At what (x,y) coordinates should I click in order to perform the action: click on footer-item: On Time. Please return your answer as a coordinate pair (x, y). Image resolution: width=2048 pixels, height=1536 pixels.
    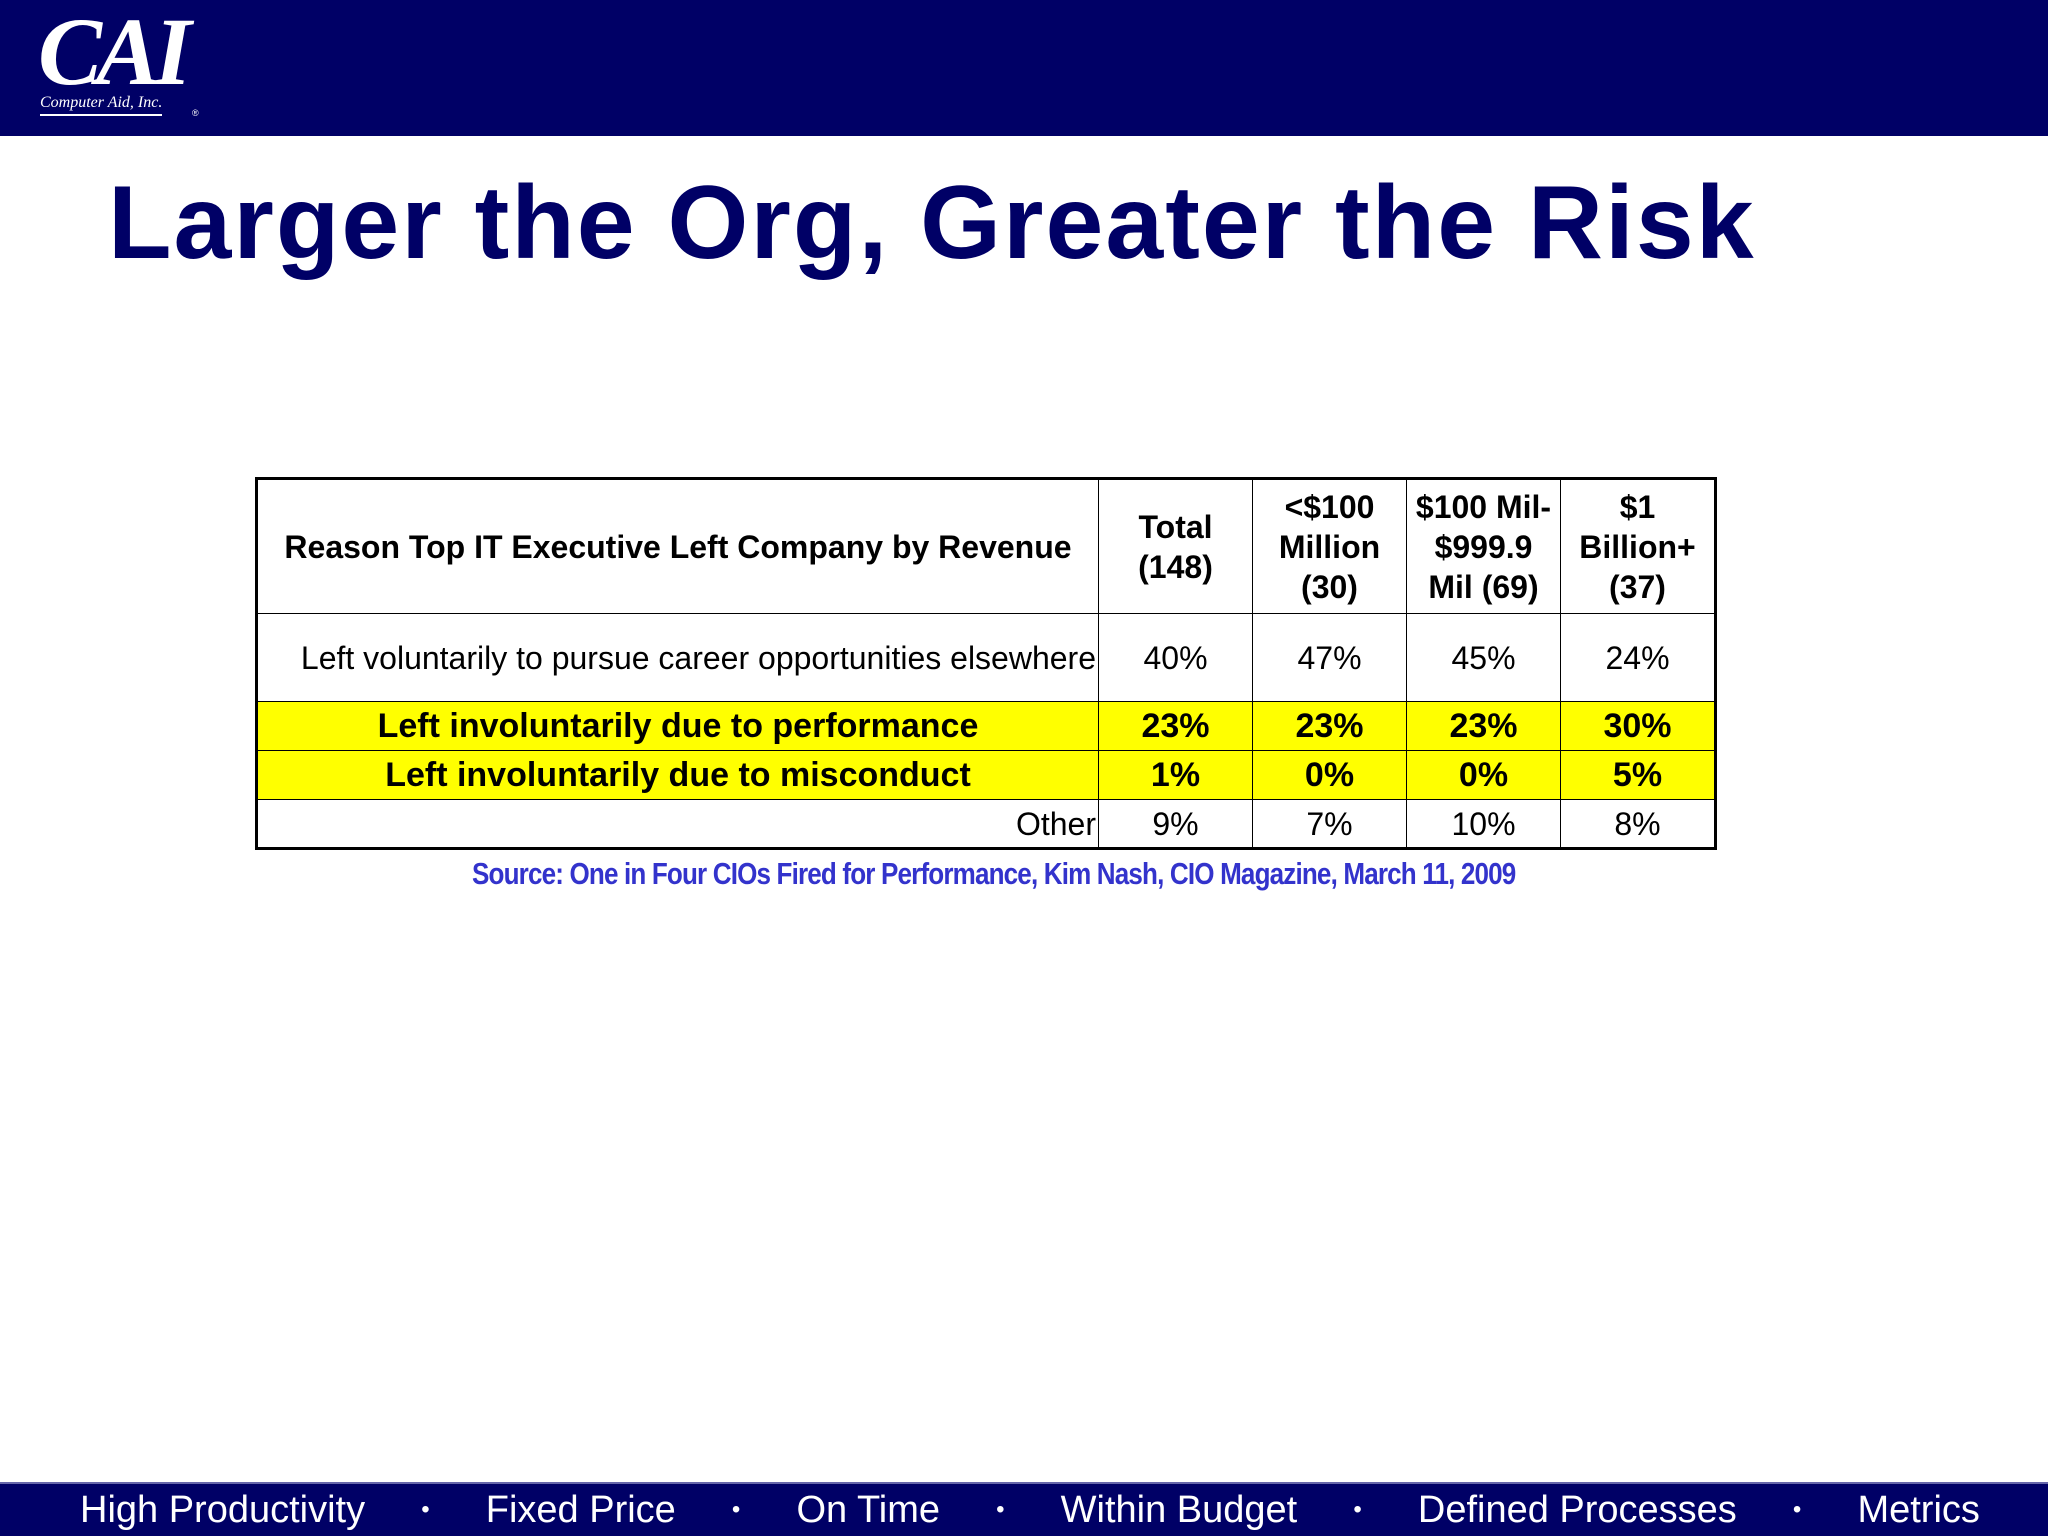
    Looking at the image, I should click on (868, 1510).